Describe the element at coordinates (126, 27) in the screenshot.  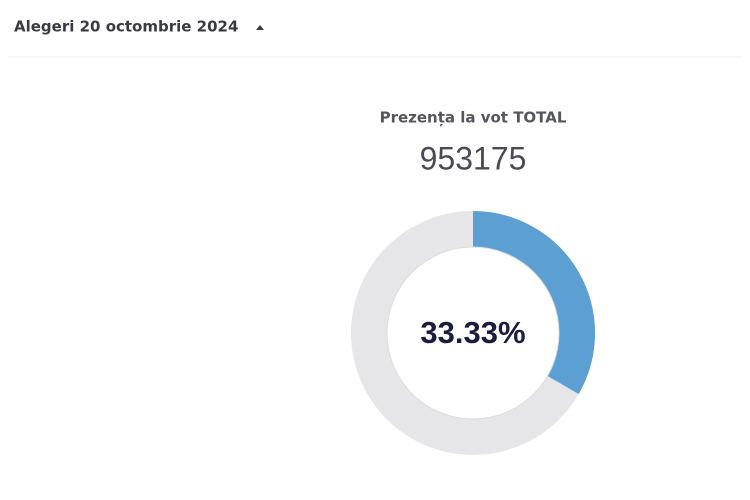
I see `section-title: Alegeri 20 octombrie 2024` at that location.